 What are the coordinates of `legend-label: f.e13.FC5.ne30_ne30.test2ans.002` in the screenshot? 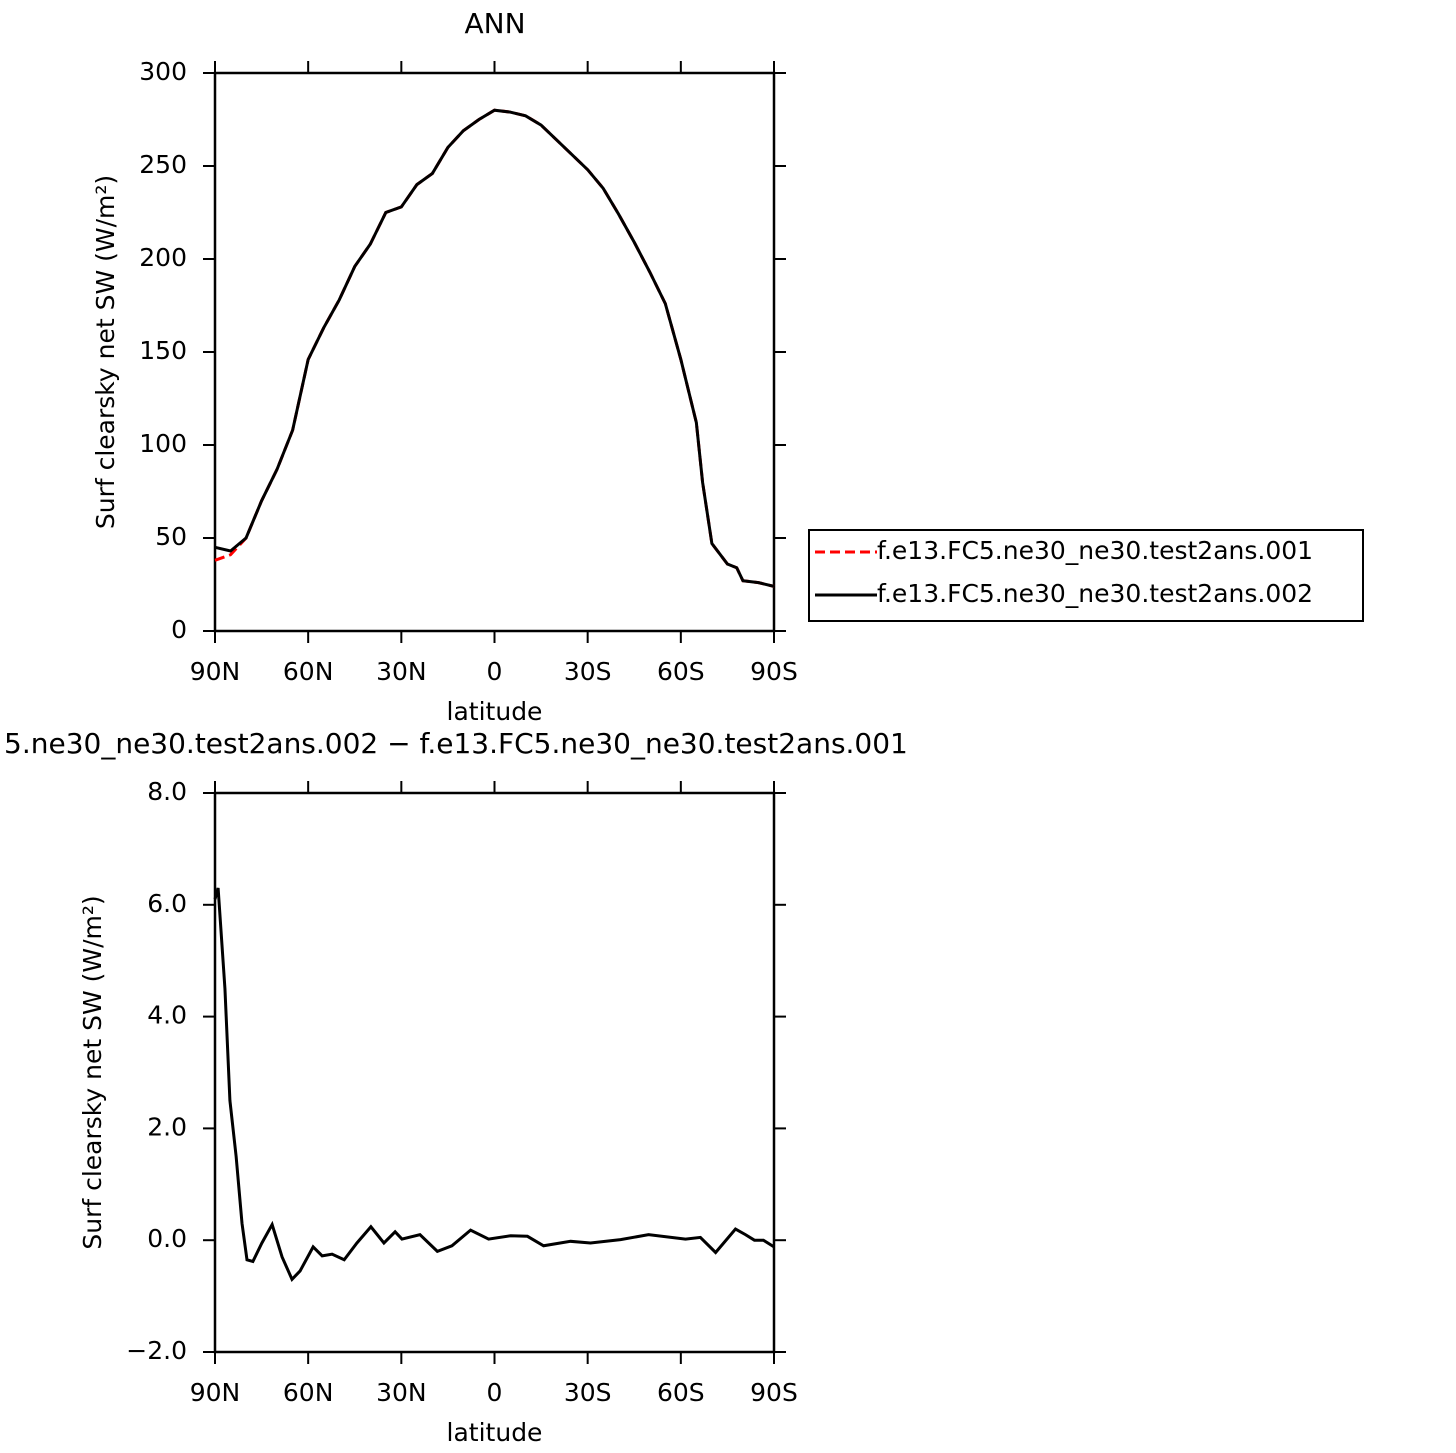 It's located at (1095, 593).